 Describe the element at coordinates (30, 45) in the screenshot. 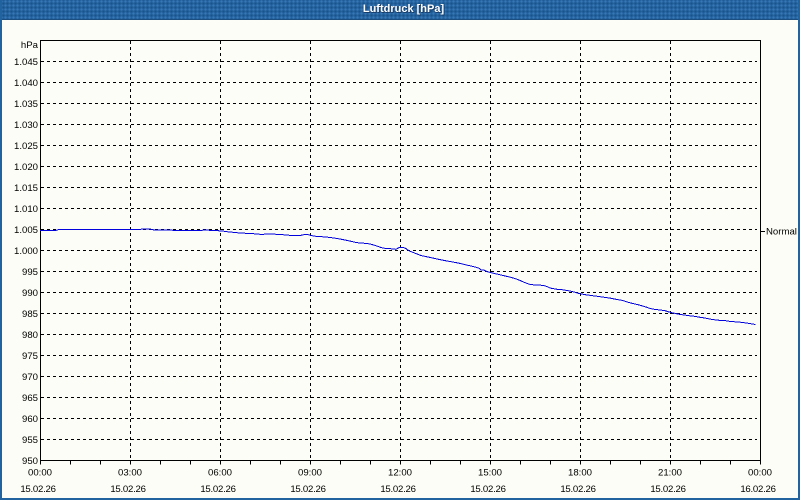

I see `svg-text: hPa` at that location.